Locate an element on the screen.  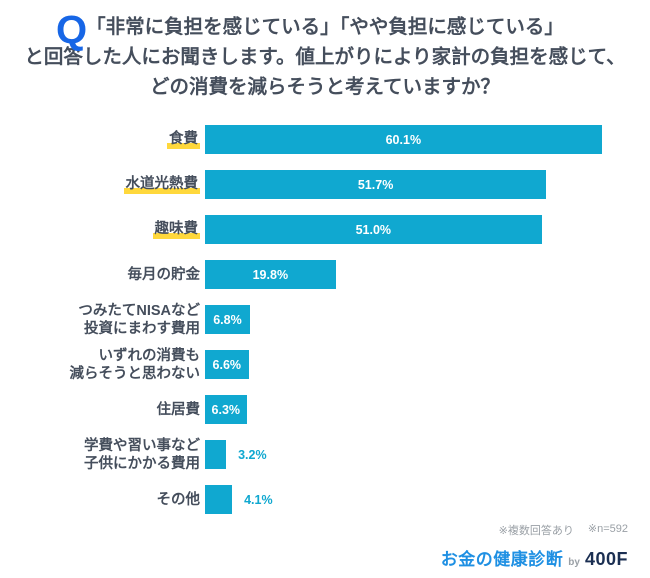
value-label: 60.1% is located at coordinates (403, 139).